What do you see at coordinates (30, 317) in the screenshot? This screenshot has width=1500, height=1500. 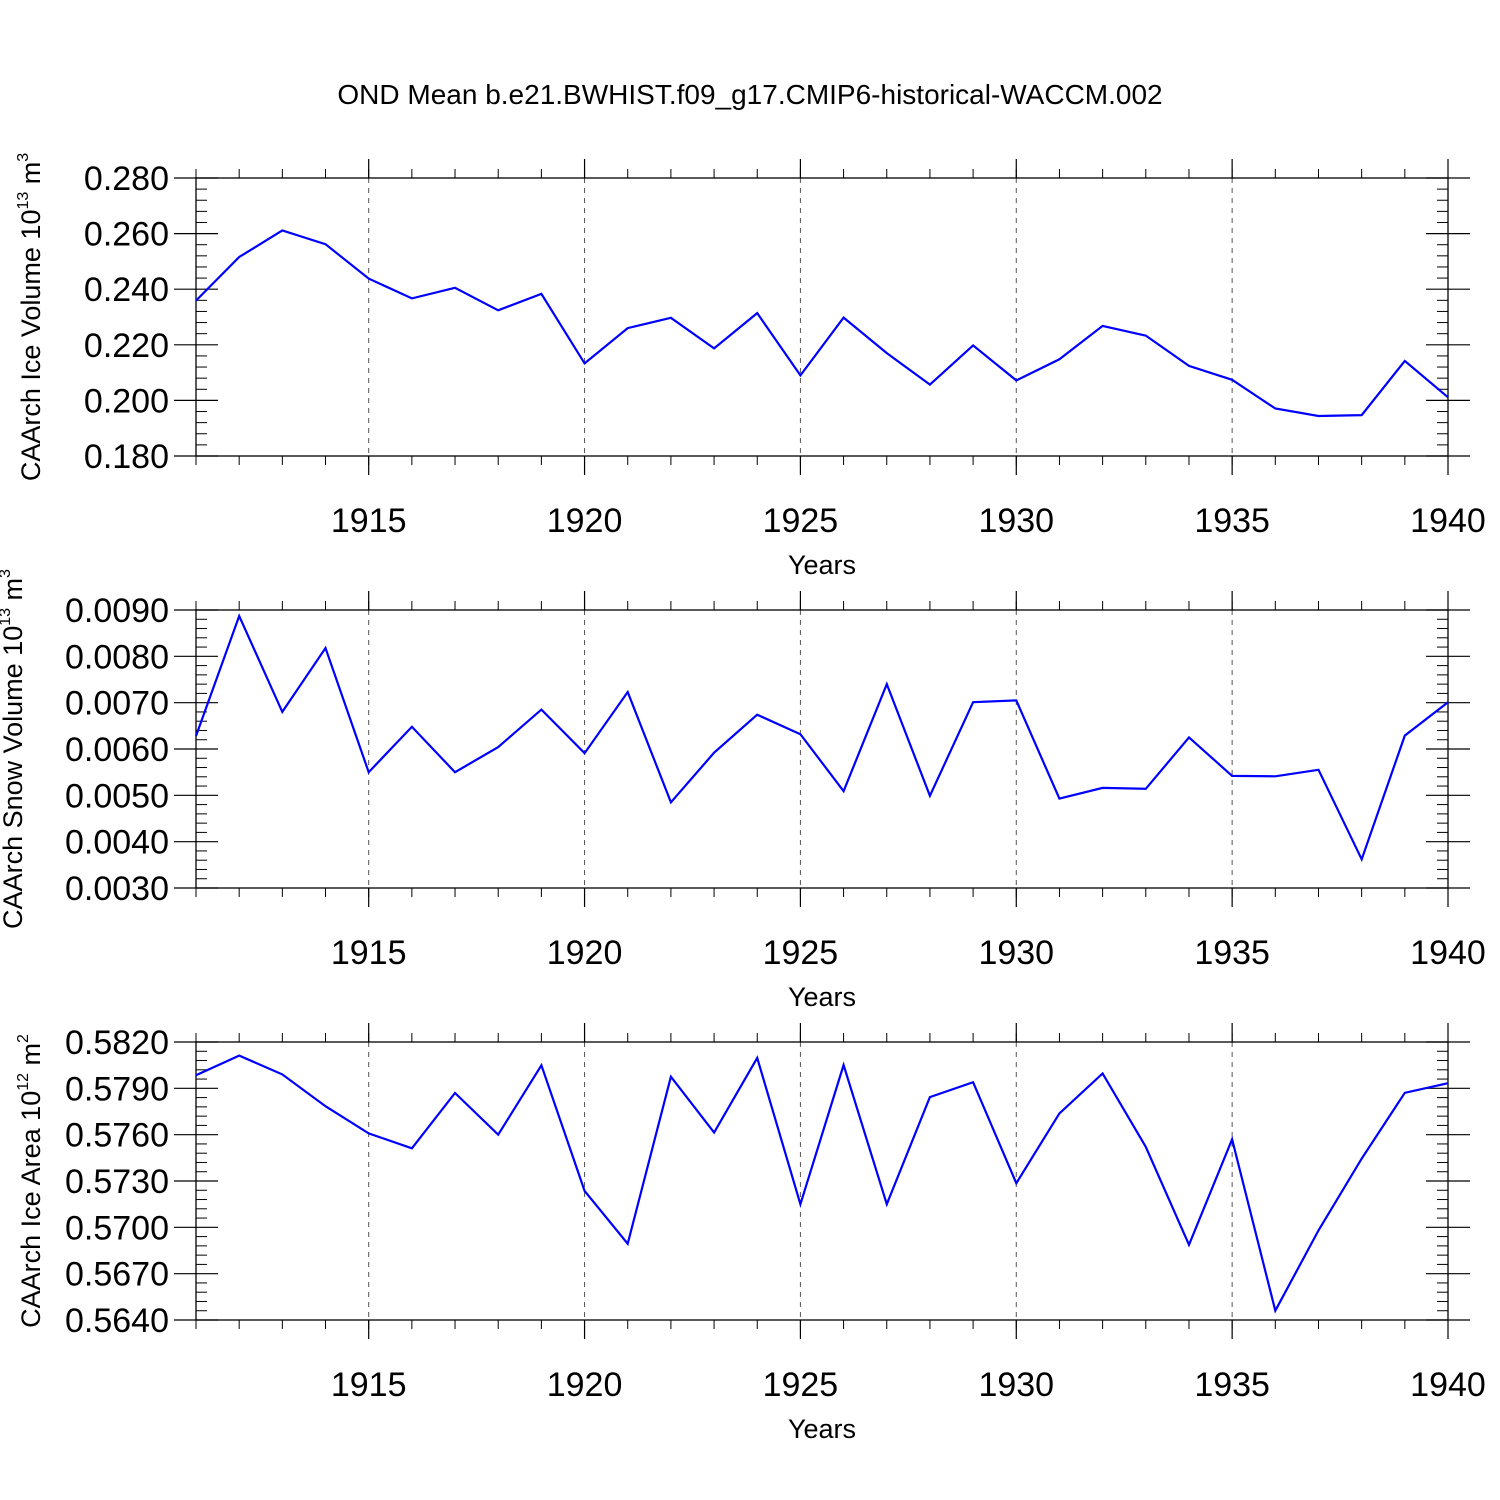 I see `y-axis-label: CAArch Ice Volume 1013 m3` at bounding box center [30, 317].